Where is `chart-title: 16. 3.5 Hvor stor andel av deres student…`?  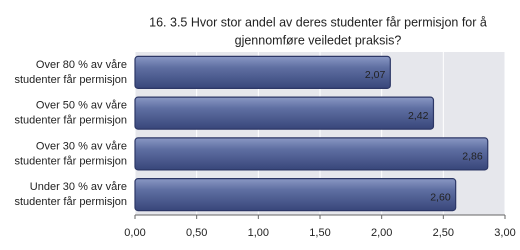
chart-title: 16. 3.5 Hvor stor andel av deres student… is located at coordinates (318, 22).